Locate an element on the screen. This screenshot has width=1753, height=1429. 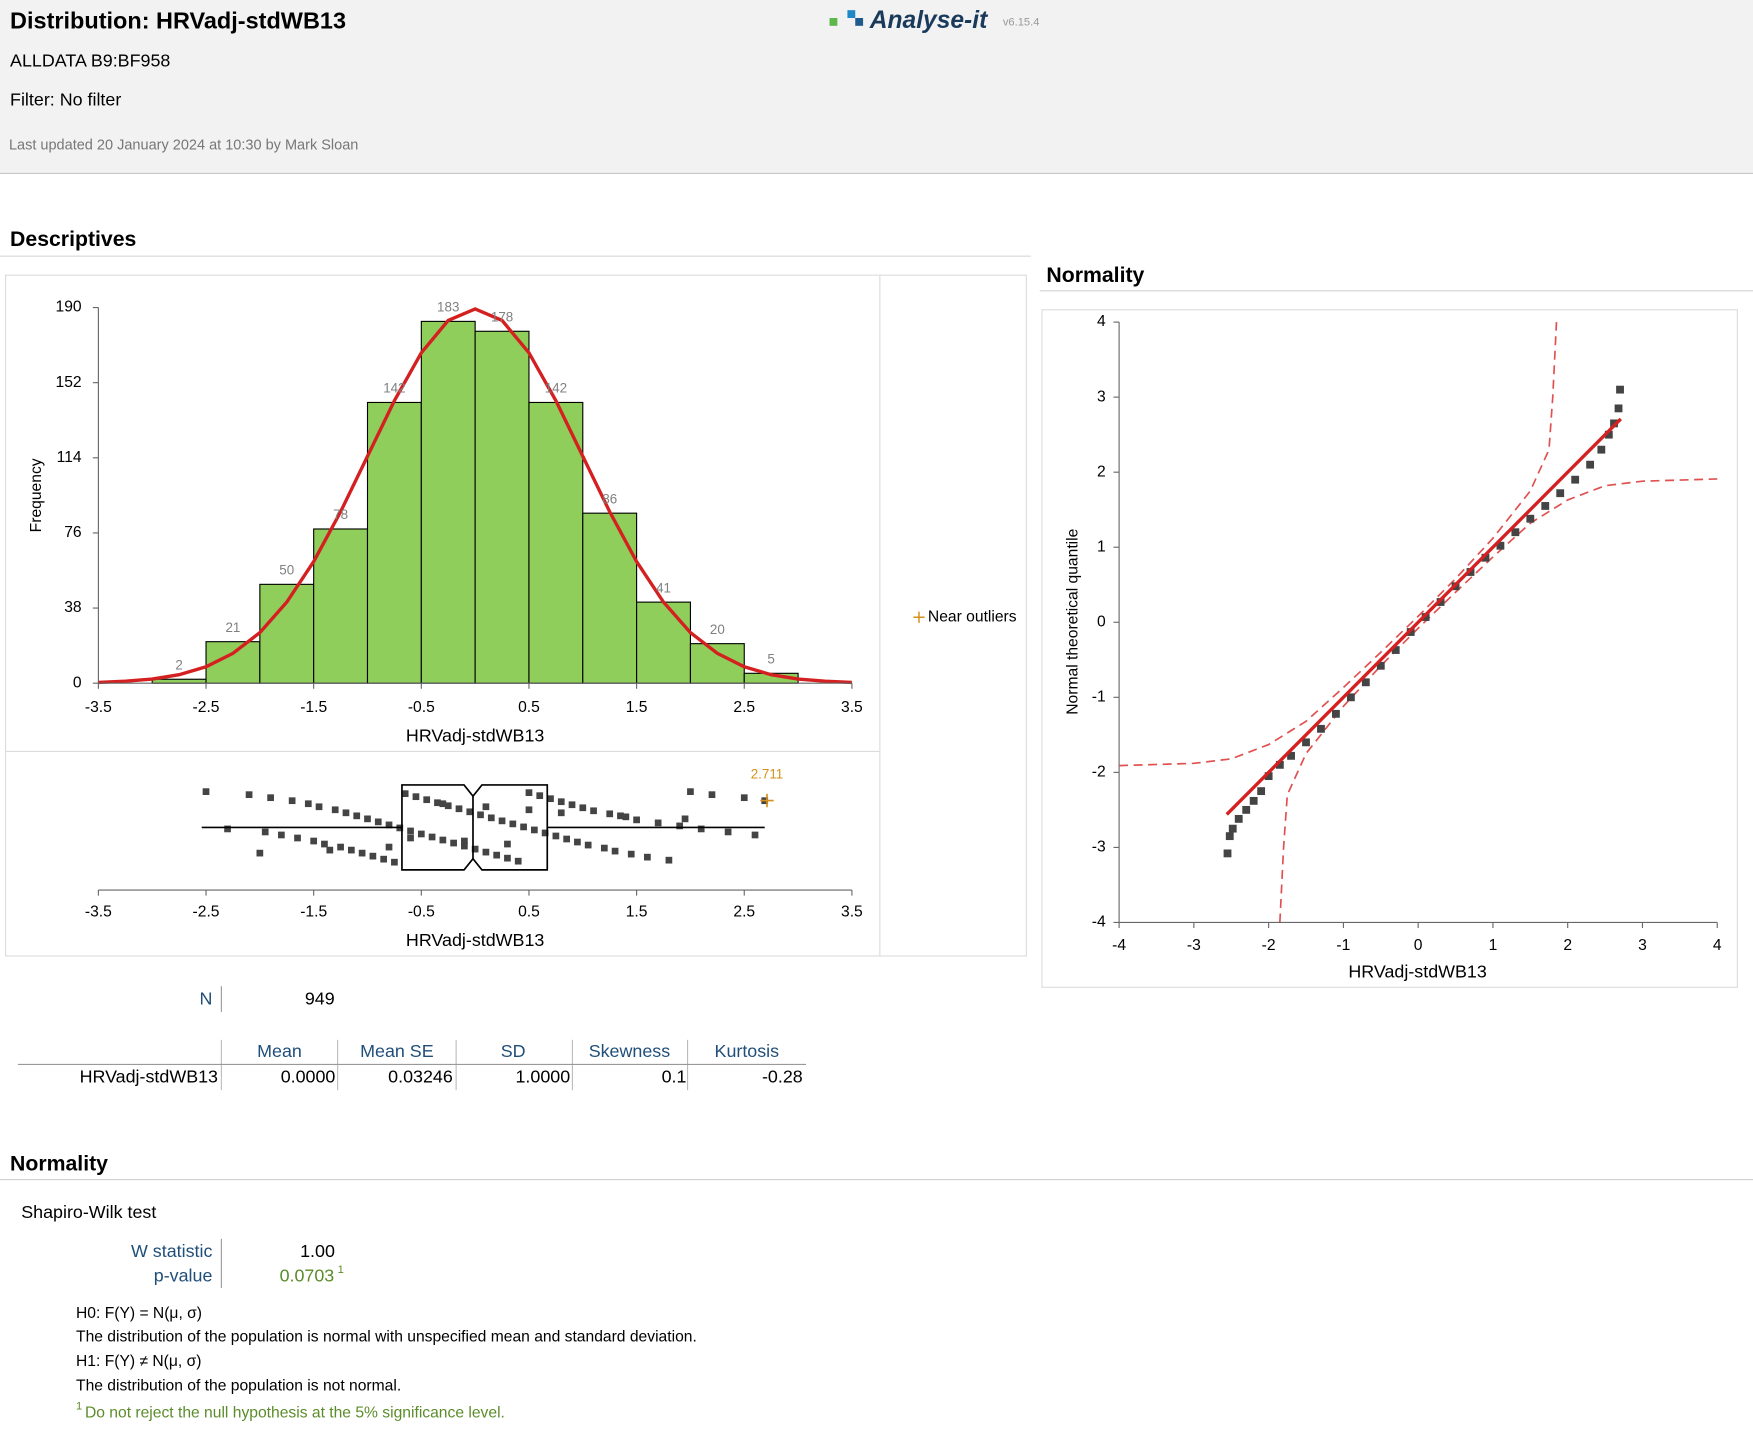
title: Distribution: HRVadj-stdWB13 is located at coordinates (178, 21).